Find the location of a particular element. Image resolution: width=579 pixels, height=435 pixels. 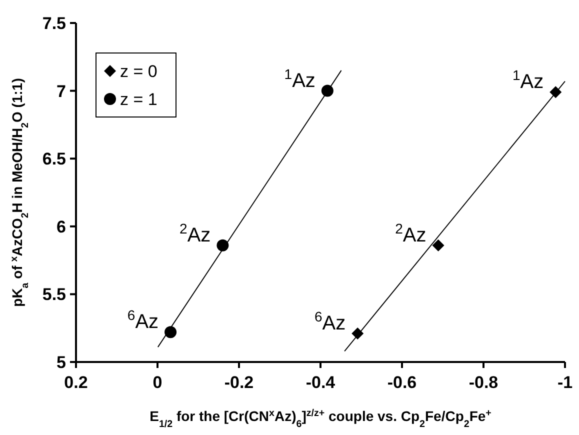

x-tick-label: -0.6 is located at coordinates (402, 382).